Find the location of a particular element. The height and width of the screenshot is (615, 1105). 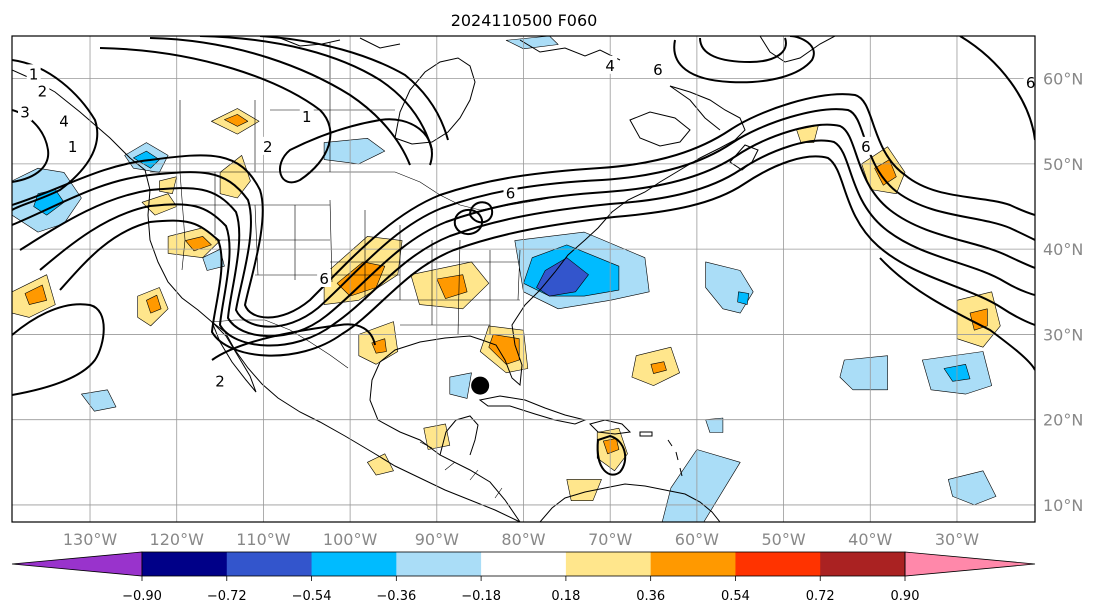

antilles-coastline is located at coordinates (661, 454).